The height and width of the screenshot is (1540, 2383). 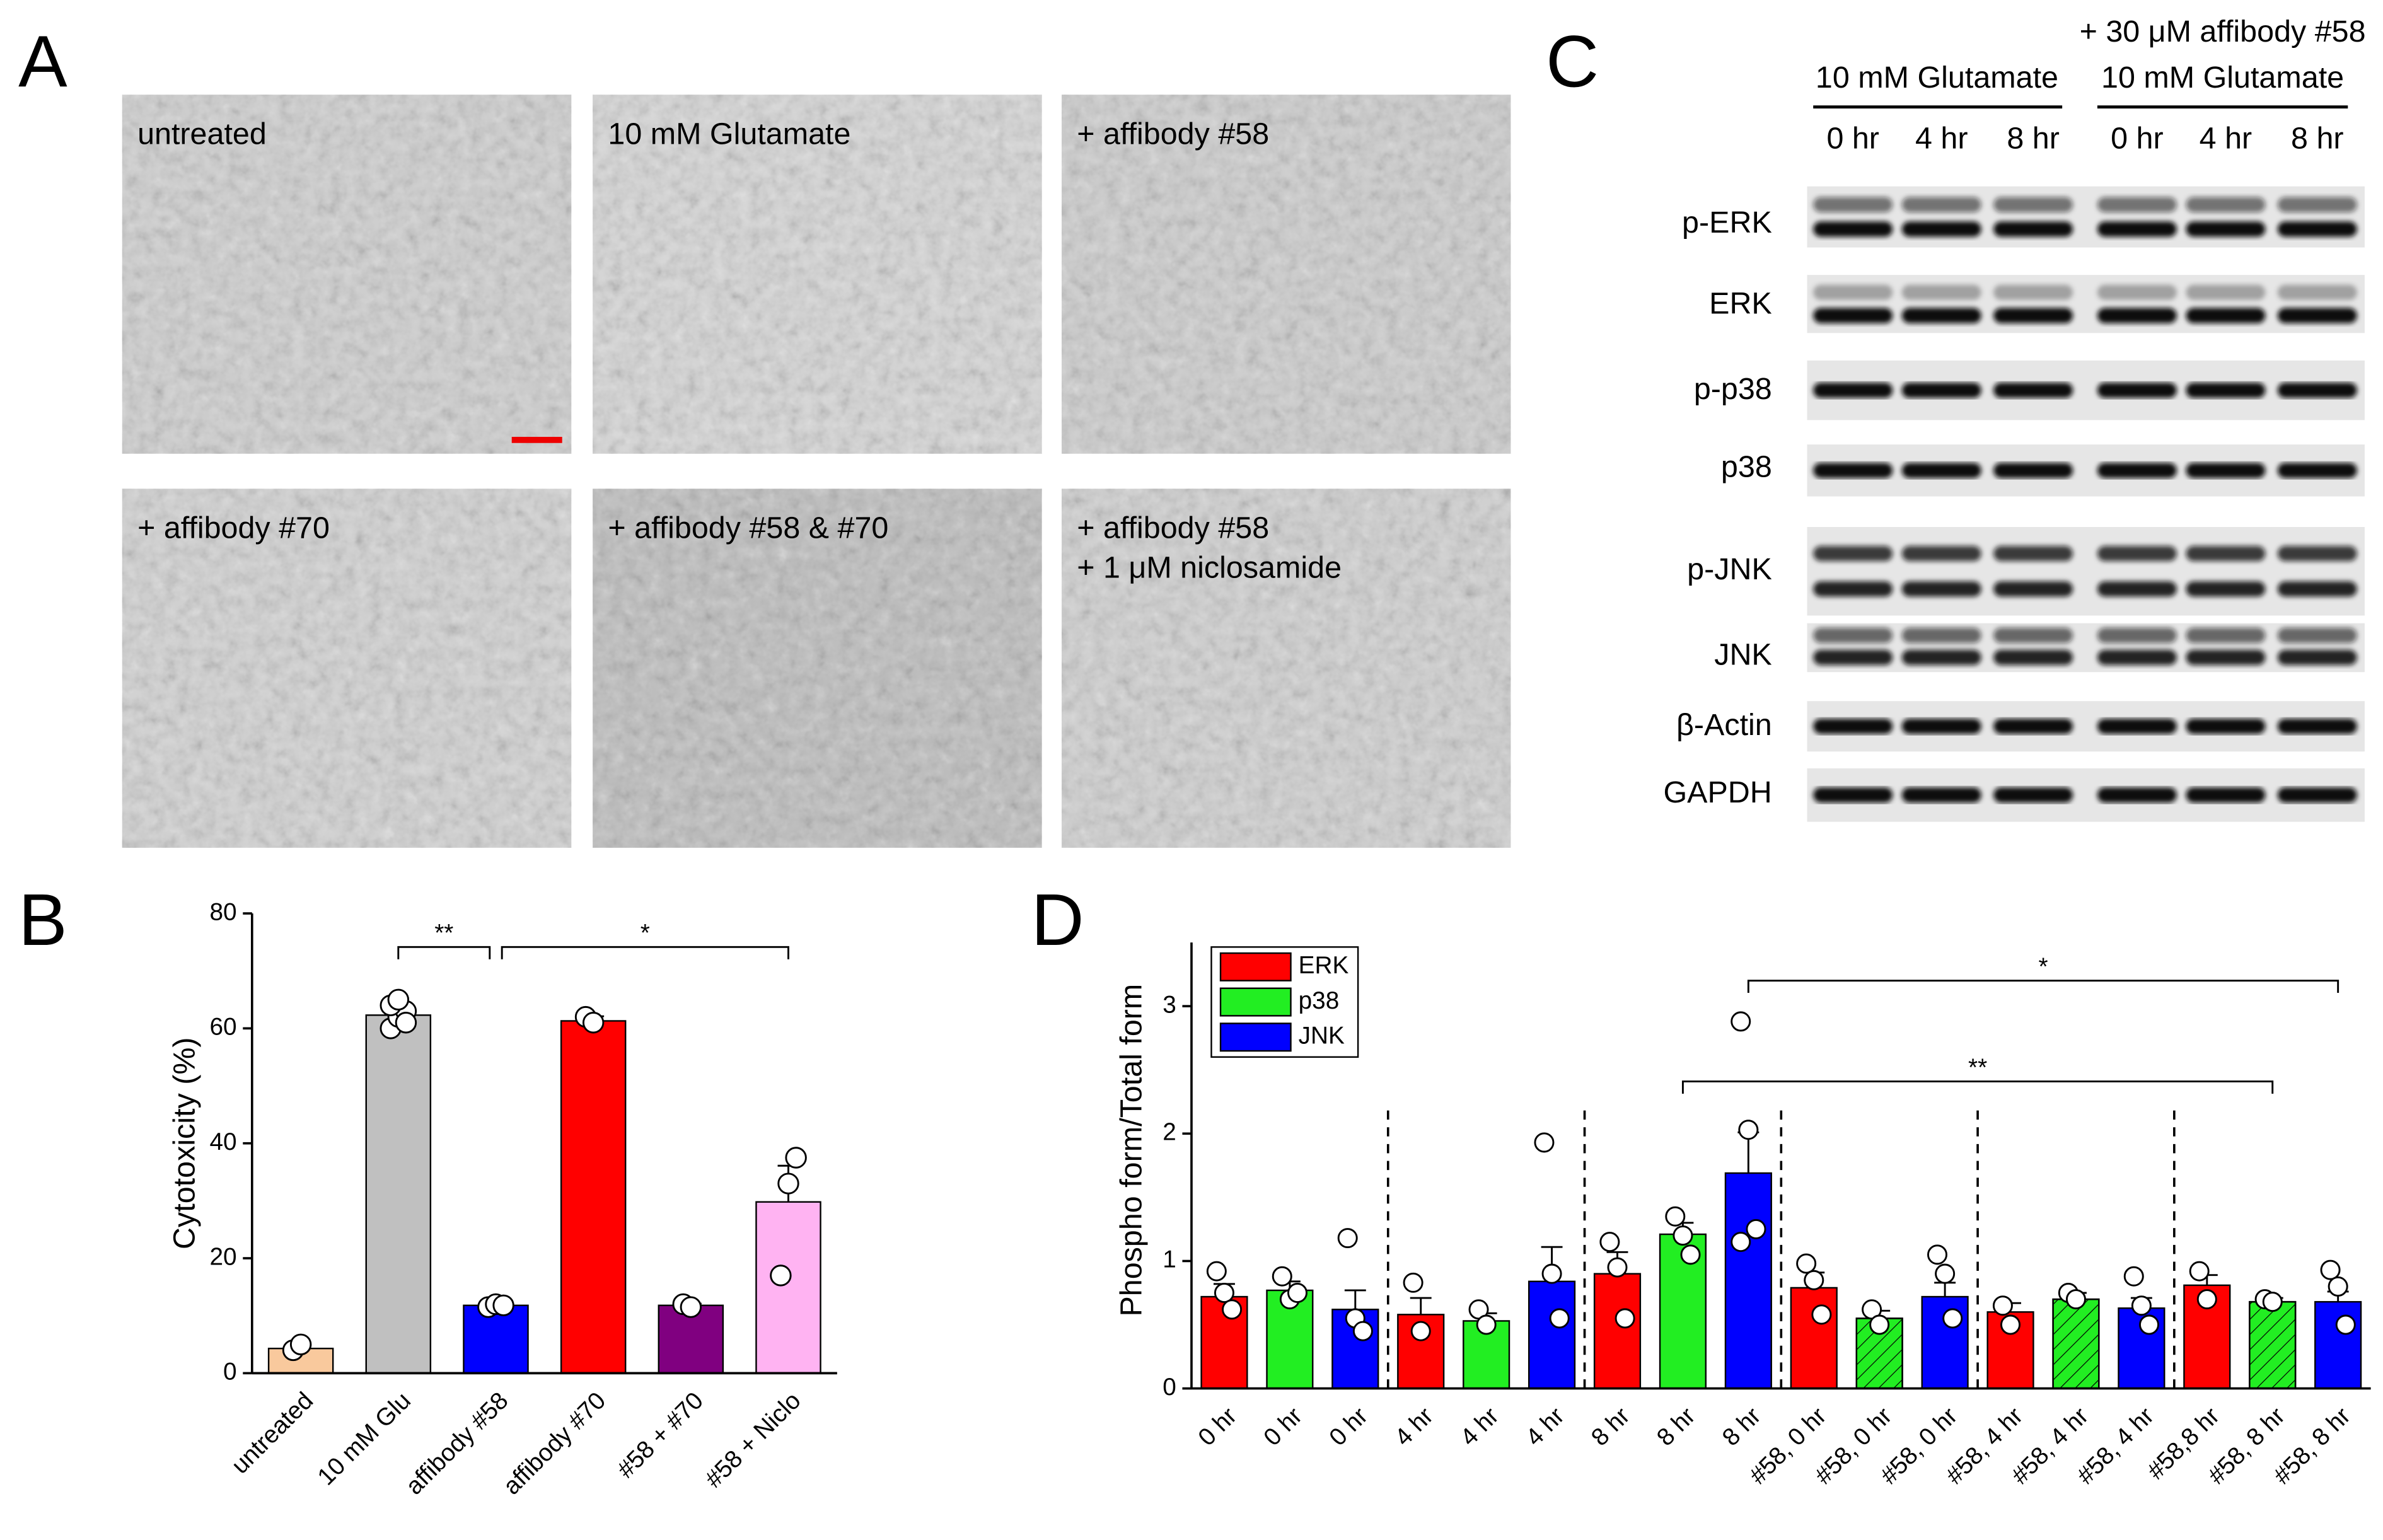 What do you see at coordinates (1414, 1427) in the screenshot?
I see `x-tick-label: 4 hr` at bounding box center [1414, 1427].